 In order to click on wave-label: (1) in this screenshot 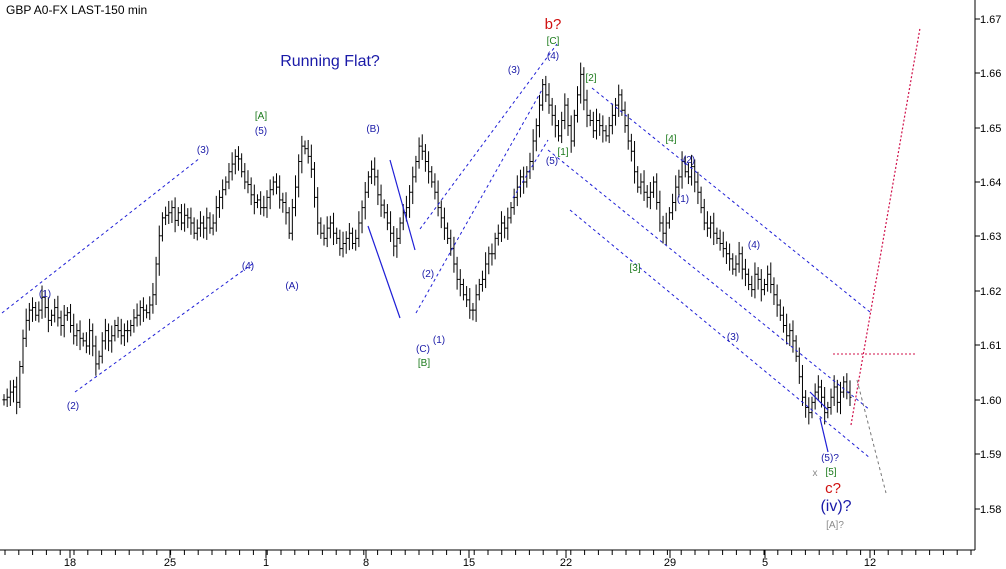, I will do `click(439, 340)`.